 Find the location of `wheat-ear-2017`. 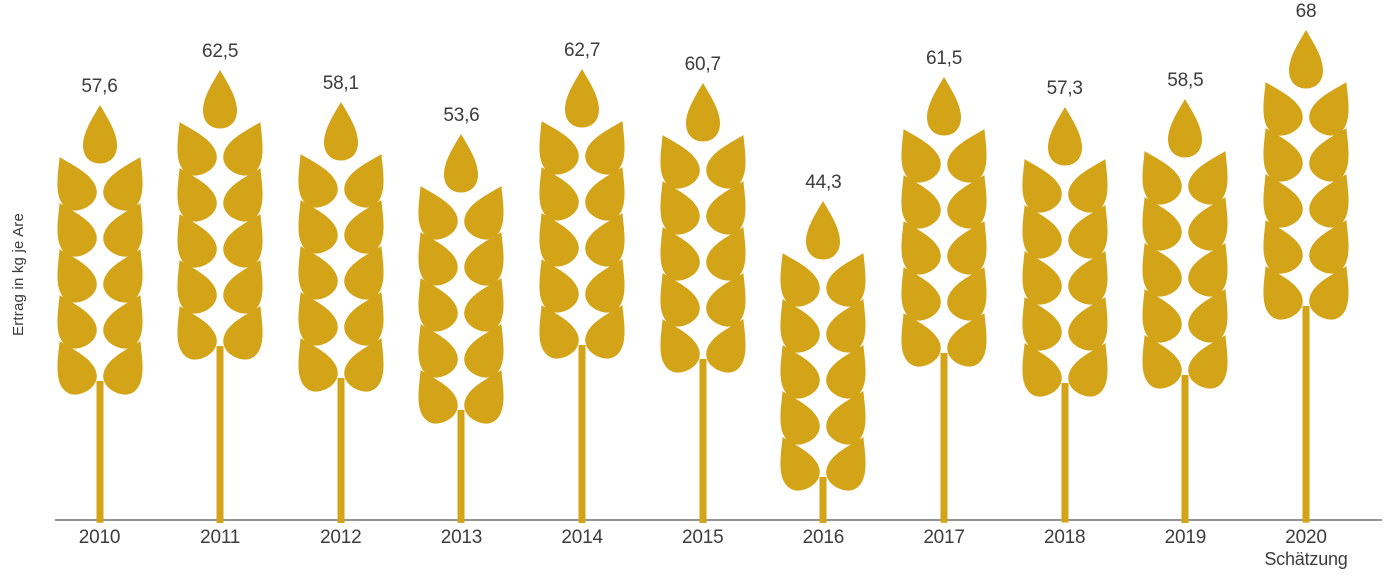

wheat-ear-2017 is located at coordinates (944, 300).